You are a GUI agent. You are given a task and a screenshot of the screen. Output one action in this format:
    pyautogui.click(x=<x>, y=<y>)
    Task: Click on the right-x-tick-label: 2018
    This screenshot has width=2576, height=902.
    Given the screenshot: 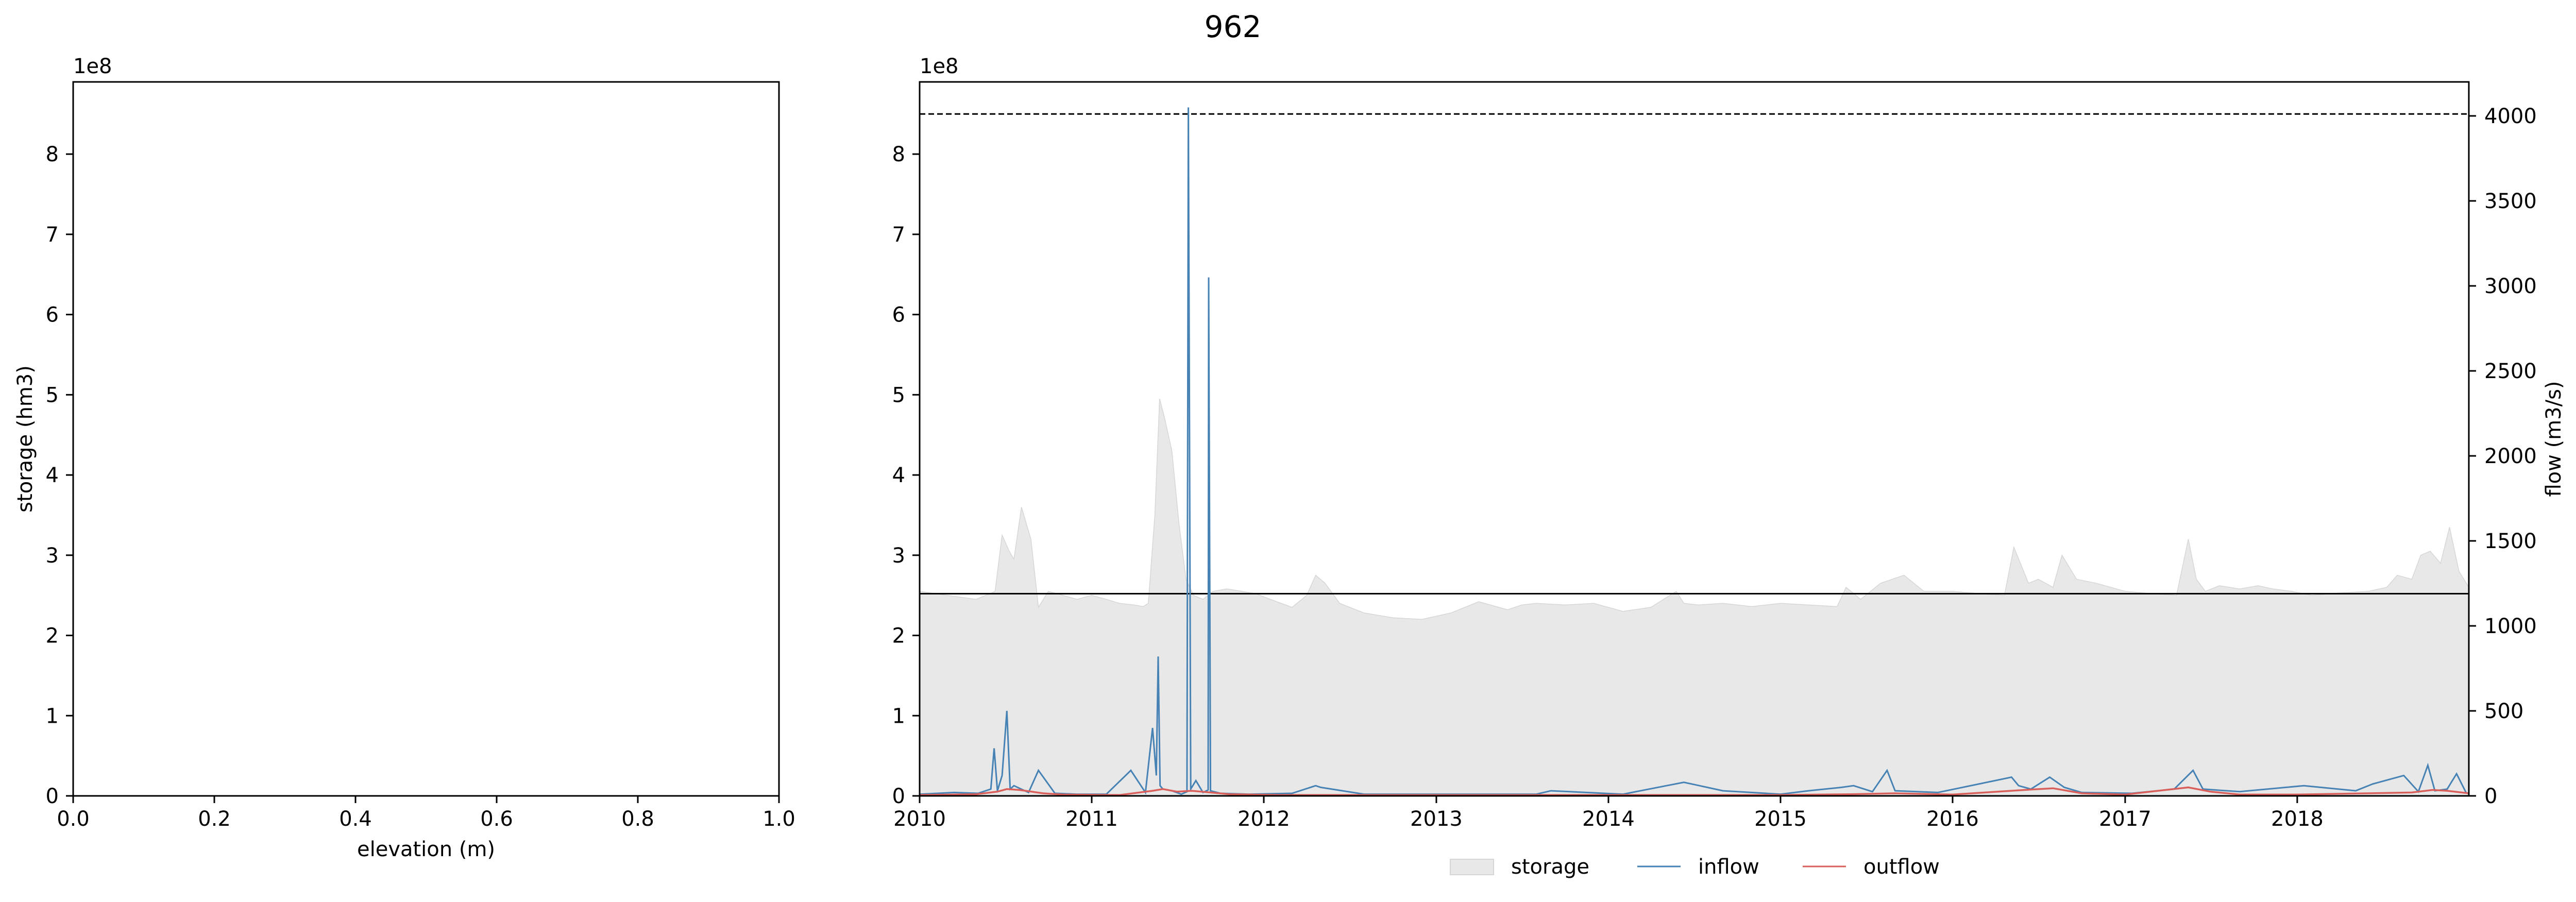 What is the action you would take?
    pyautogui.click(x=2297, y=819)
    